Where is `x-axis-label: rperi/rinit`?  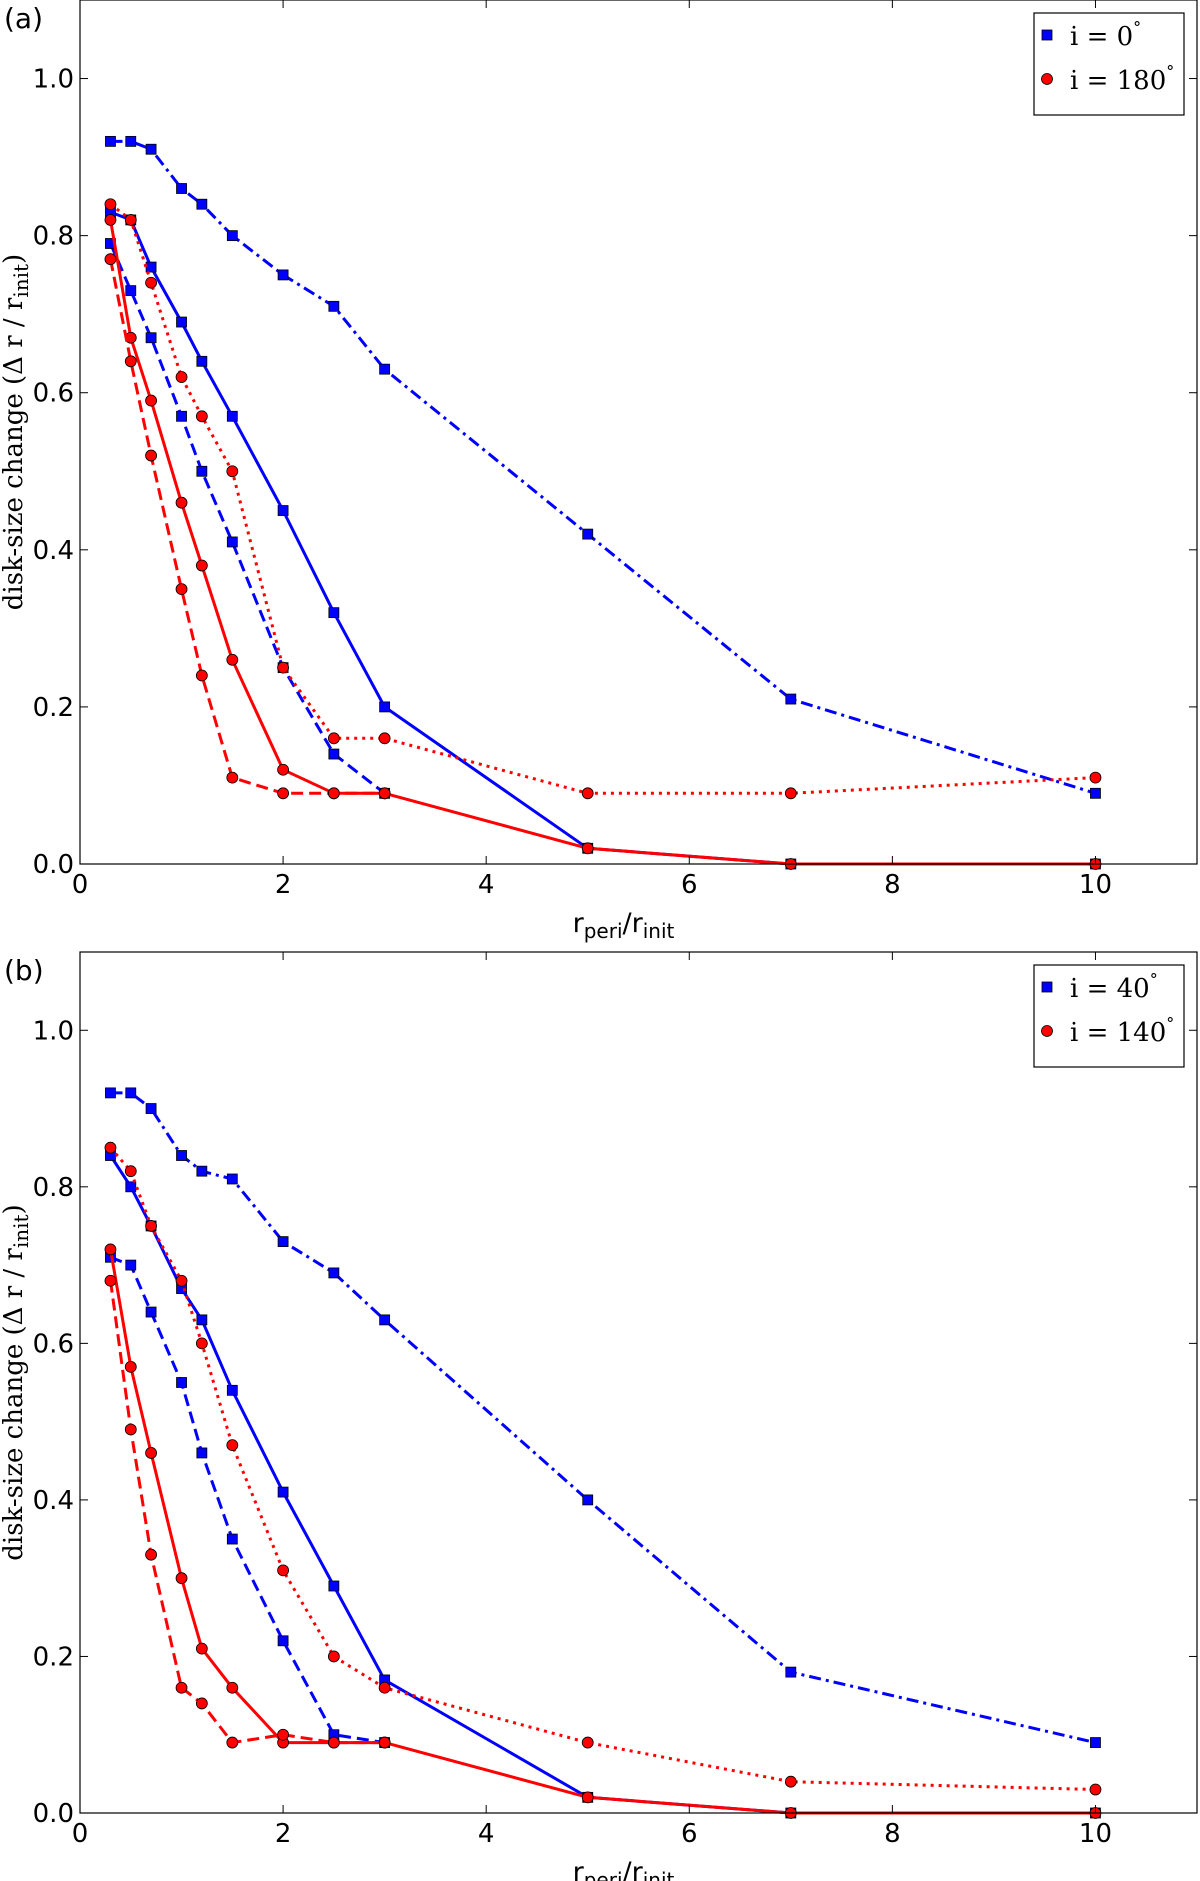
x-axis-label: rperi/rinit is located at coordinates (624, 1869).